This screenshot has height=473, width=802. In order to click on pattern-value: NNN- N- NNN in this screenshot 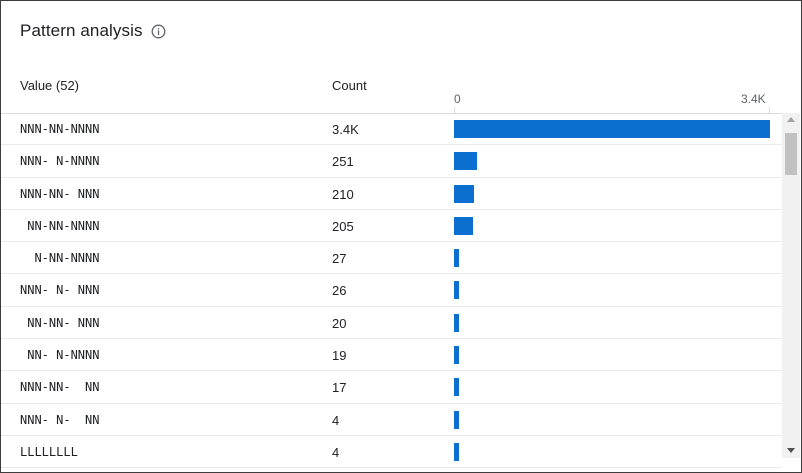, I will do `click(60, 290)`.